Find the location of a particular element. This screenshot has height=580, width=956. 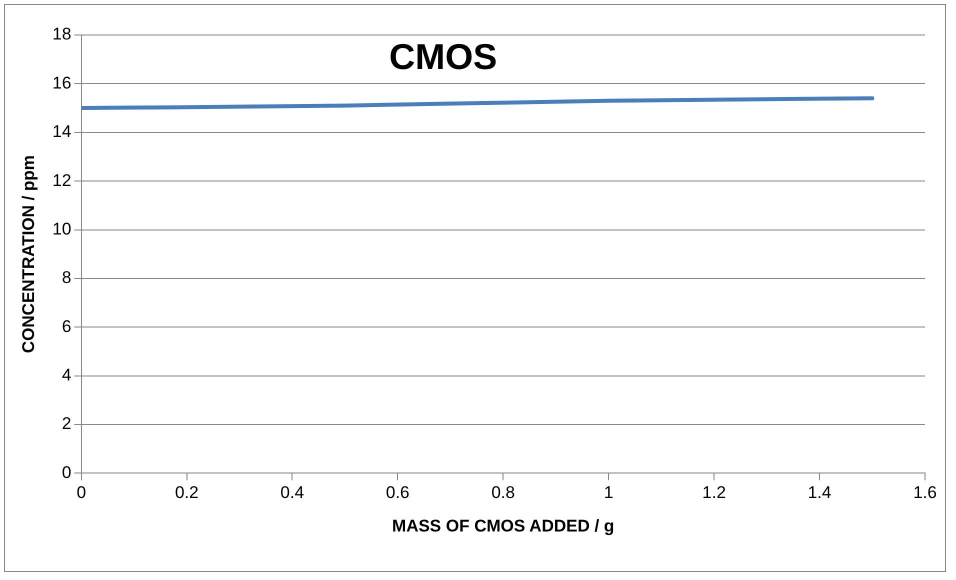

y-tick-label: 18 is located at coordinates (62, 34).